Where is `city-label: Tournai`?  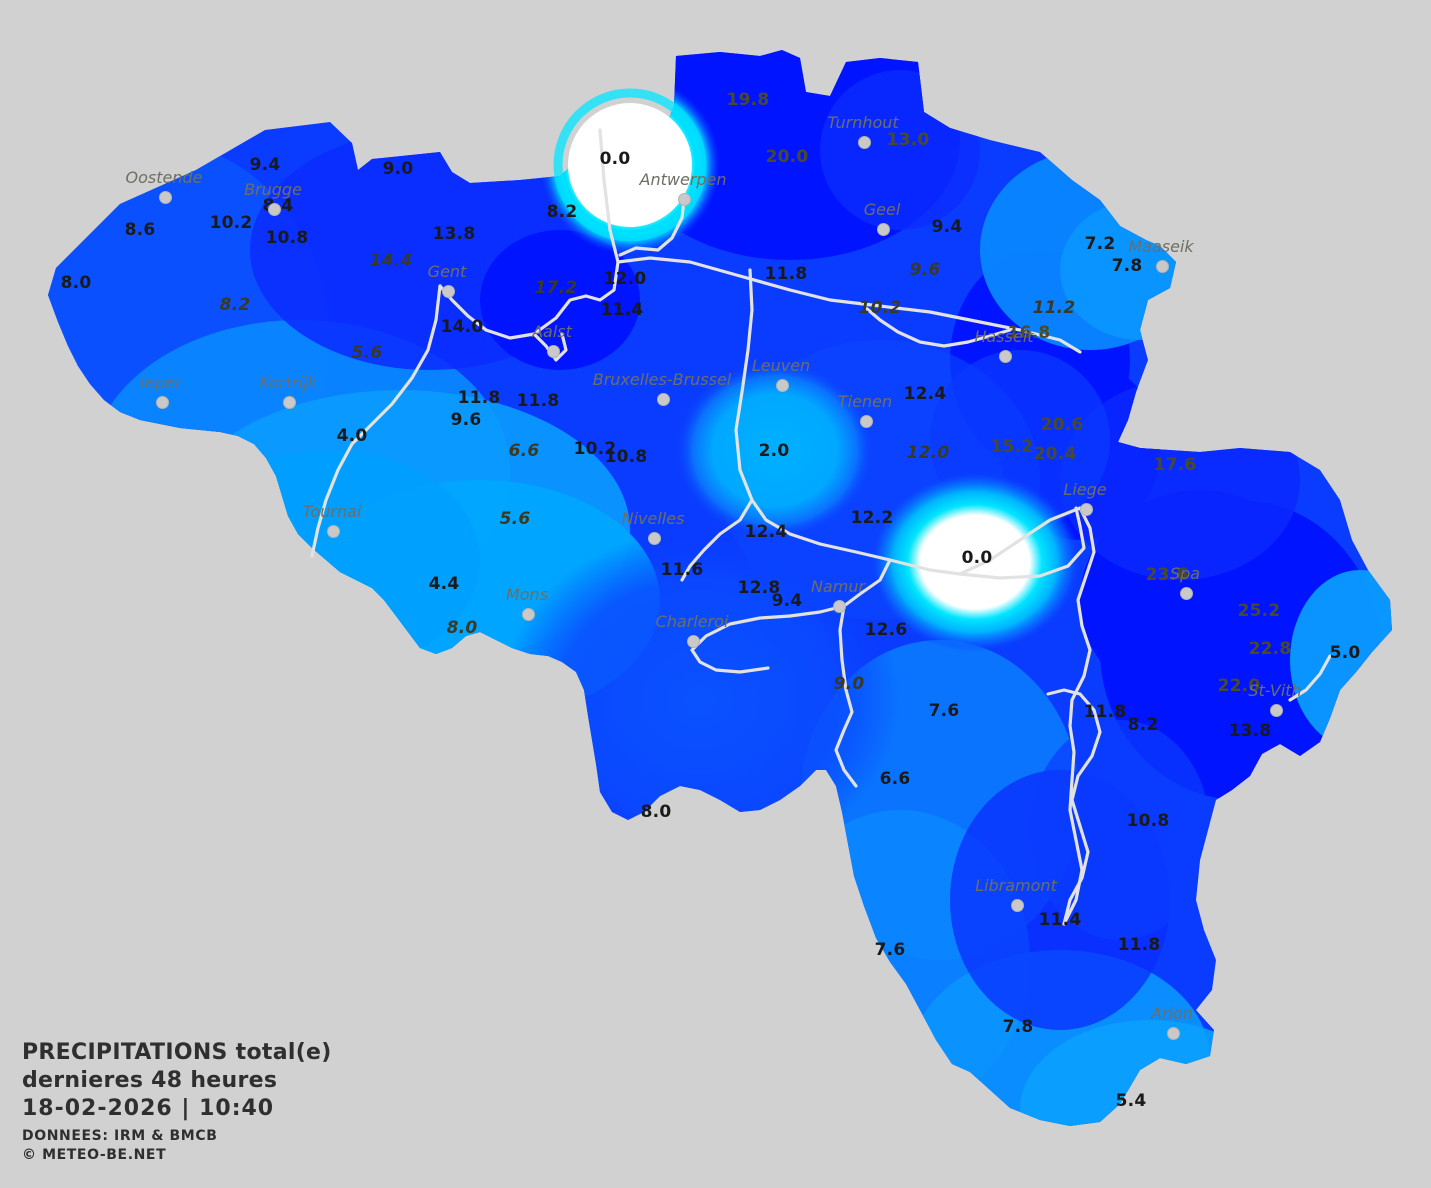 city-label: Tournai is located at coordinates (332, 511).